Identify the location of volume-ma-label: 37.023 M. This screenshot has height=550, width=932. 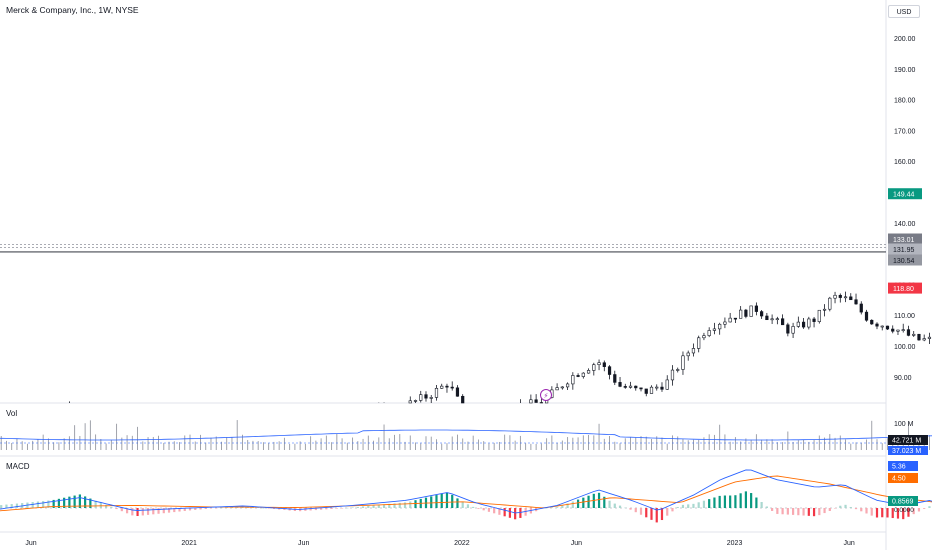
(906, 451).